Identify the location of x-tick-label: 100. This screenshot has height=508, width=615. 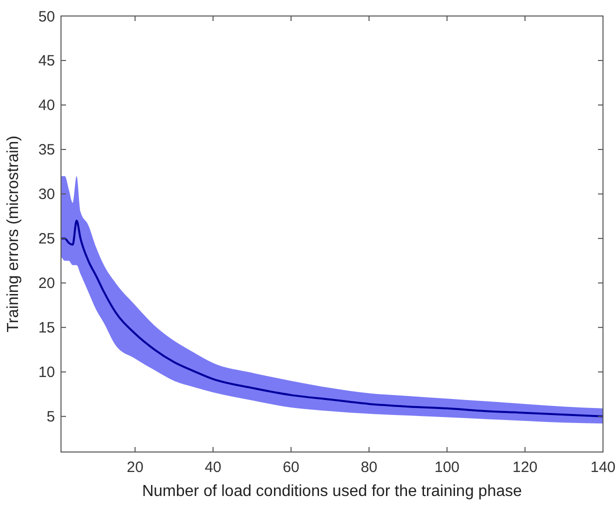
(447, 467).